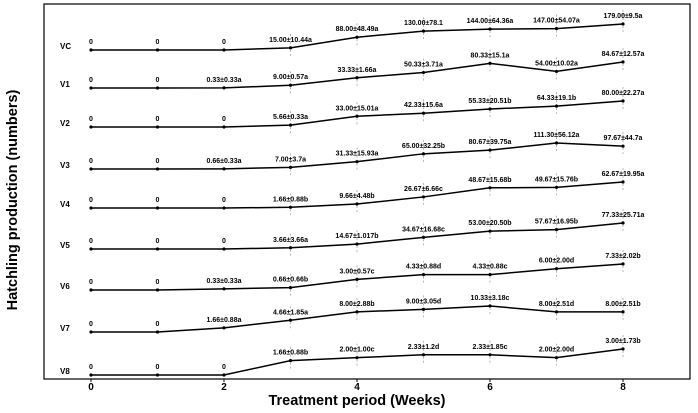  I want to click on series-label: V2, so click(65, 123).